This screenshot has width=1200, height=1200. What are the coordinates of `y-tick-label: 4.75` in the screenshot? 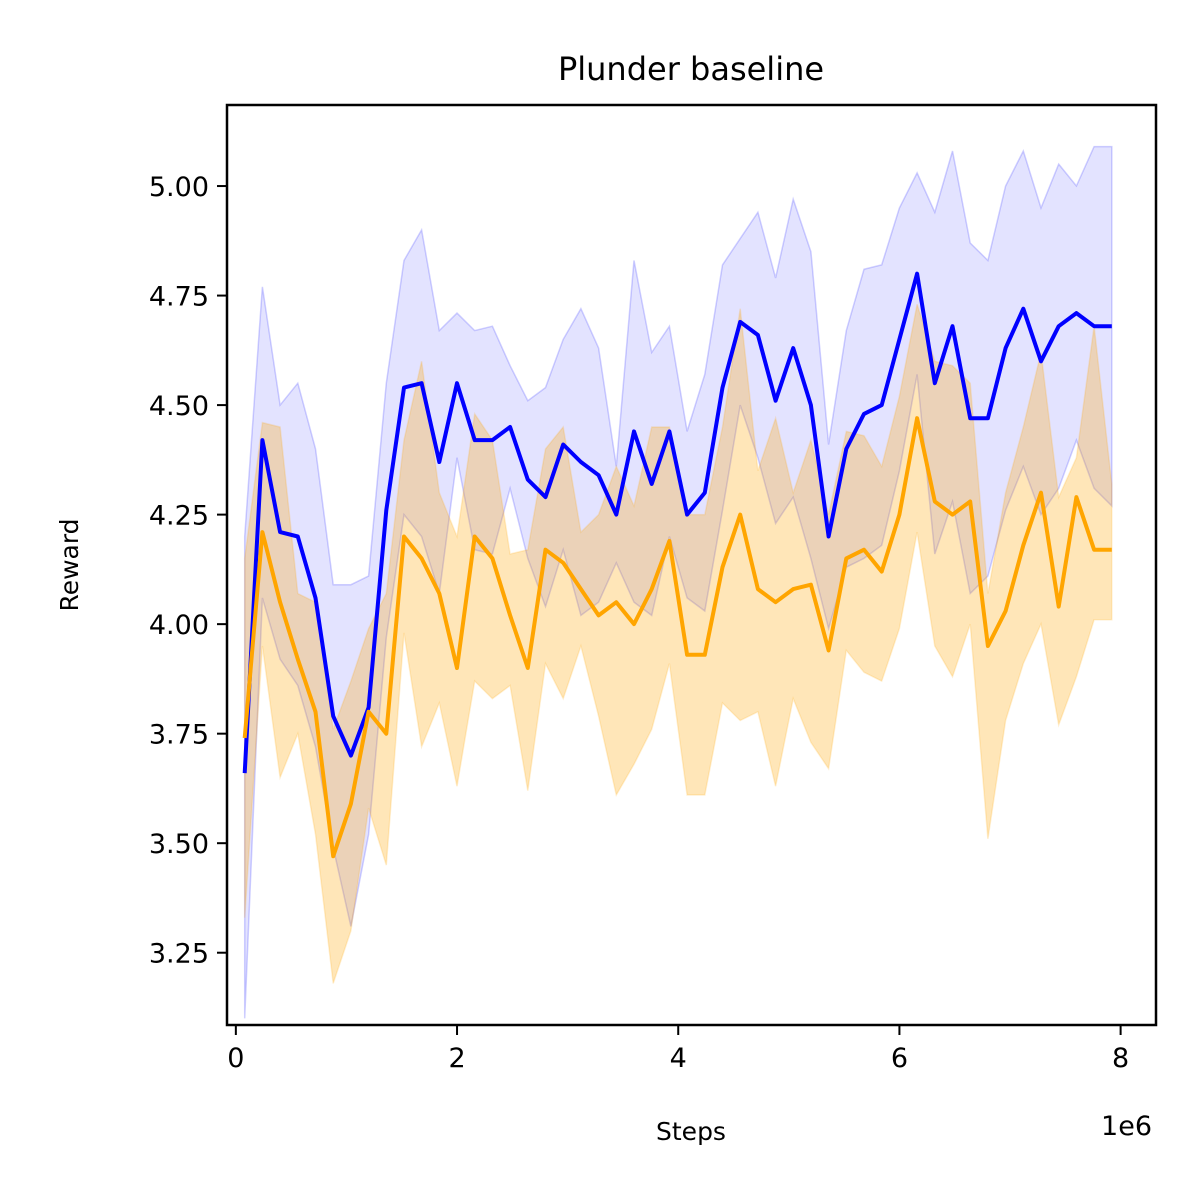 It's located at (179, 297).